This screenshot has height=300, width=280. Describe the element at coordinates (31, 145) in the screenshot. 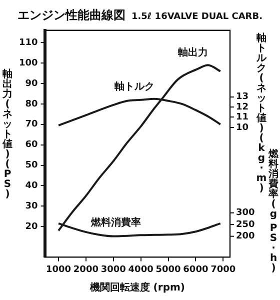

I see `y-tick-label: 60` at that location.